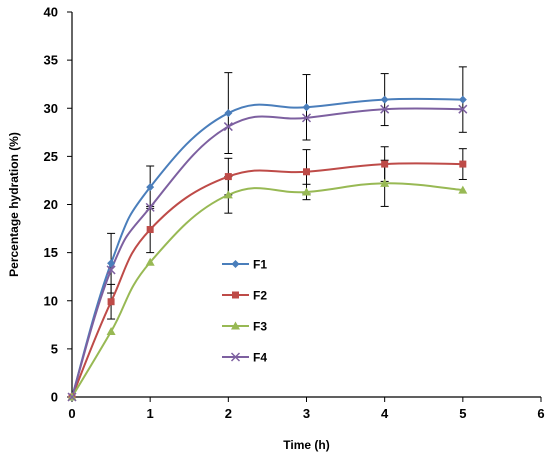  What do you see at coordinates (244, 311) in the screenshot?
I see `chart-legend: F1 F2 F3 F4` at bounding box center [244, 311].